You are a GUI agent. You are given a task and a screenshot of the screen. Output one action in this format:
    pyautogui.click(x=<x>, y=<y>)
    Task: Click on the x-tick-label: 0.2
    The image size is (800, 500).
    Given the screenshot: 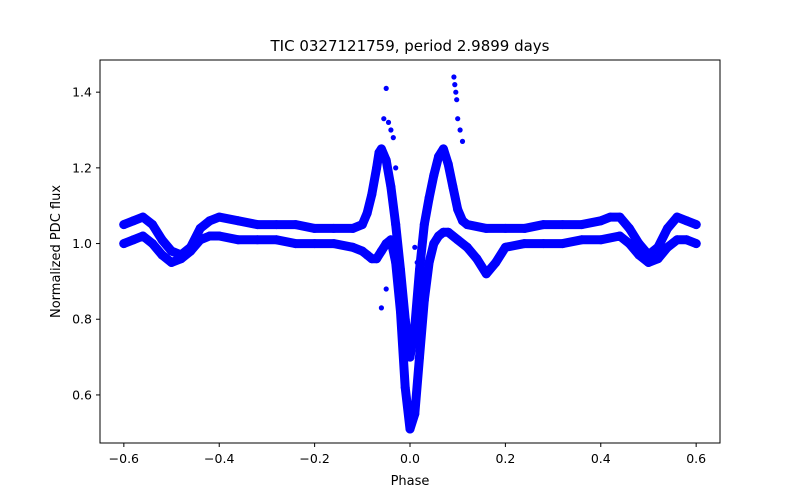 What is the action you would take?
    pyautogui.click(x=505, y=458)
    